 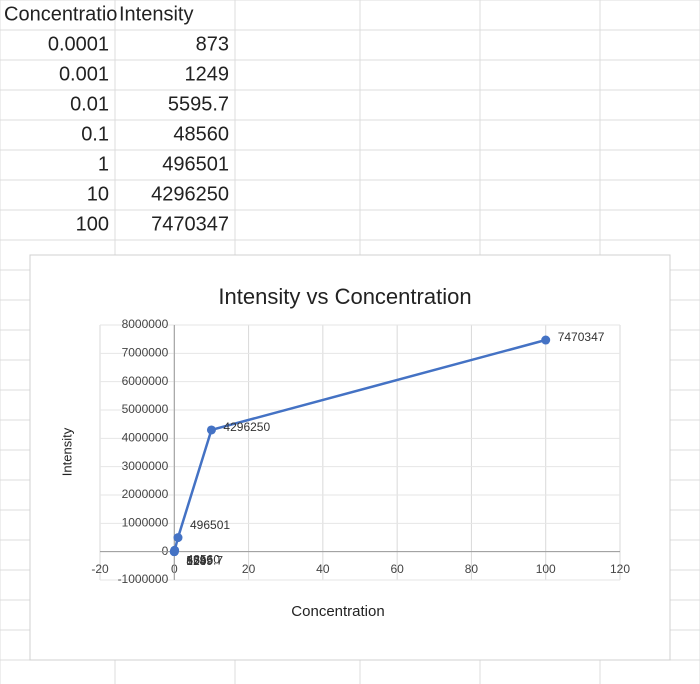 What do you see at coordinates (145, 324) in the screenshot?
I see `y-tick-label: 8000000` at bounding box center [145, 324].